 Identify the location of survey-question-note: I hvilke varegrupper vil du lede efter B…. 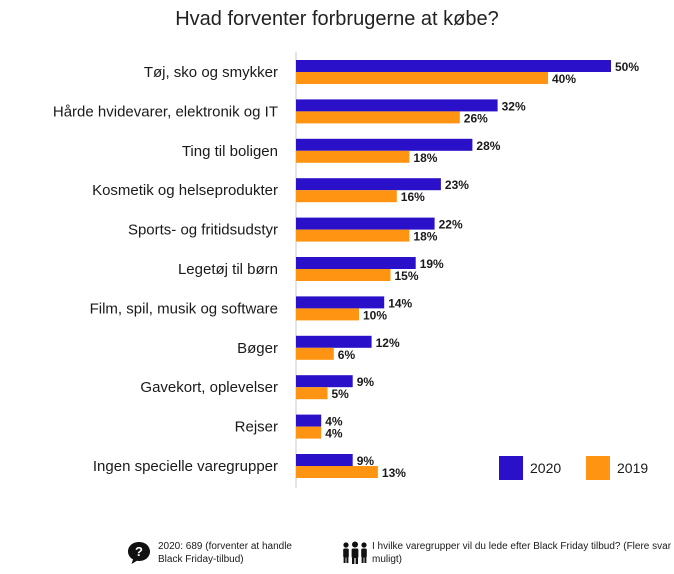
(522, 553).